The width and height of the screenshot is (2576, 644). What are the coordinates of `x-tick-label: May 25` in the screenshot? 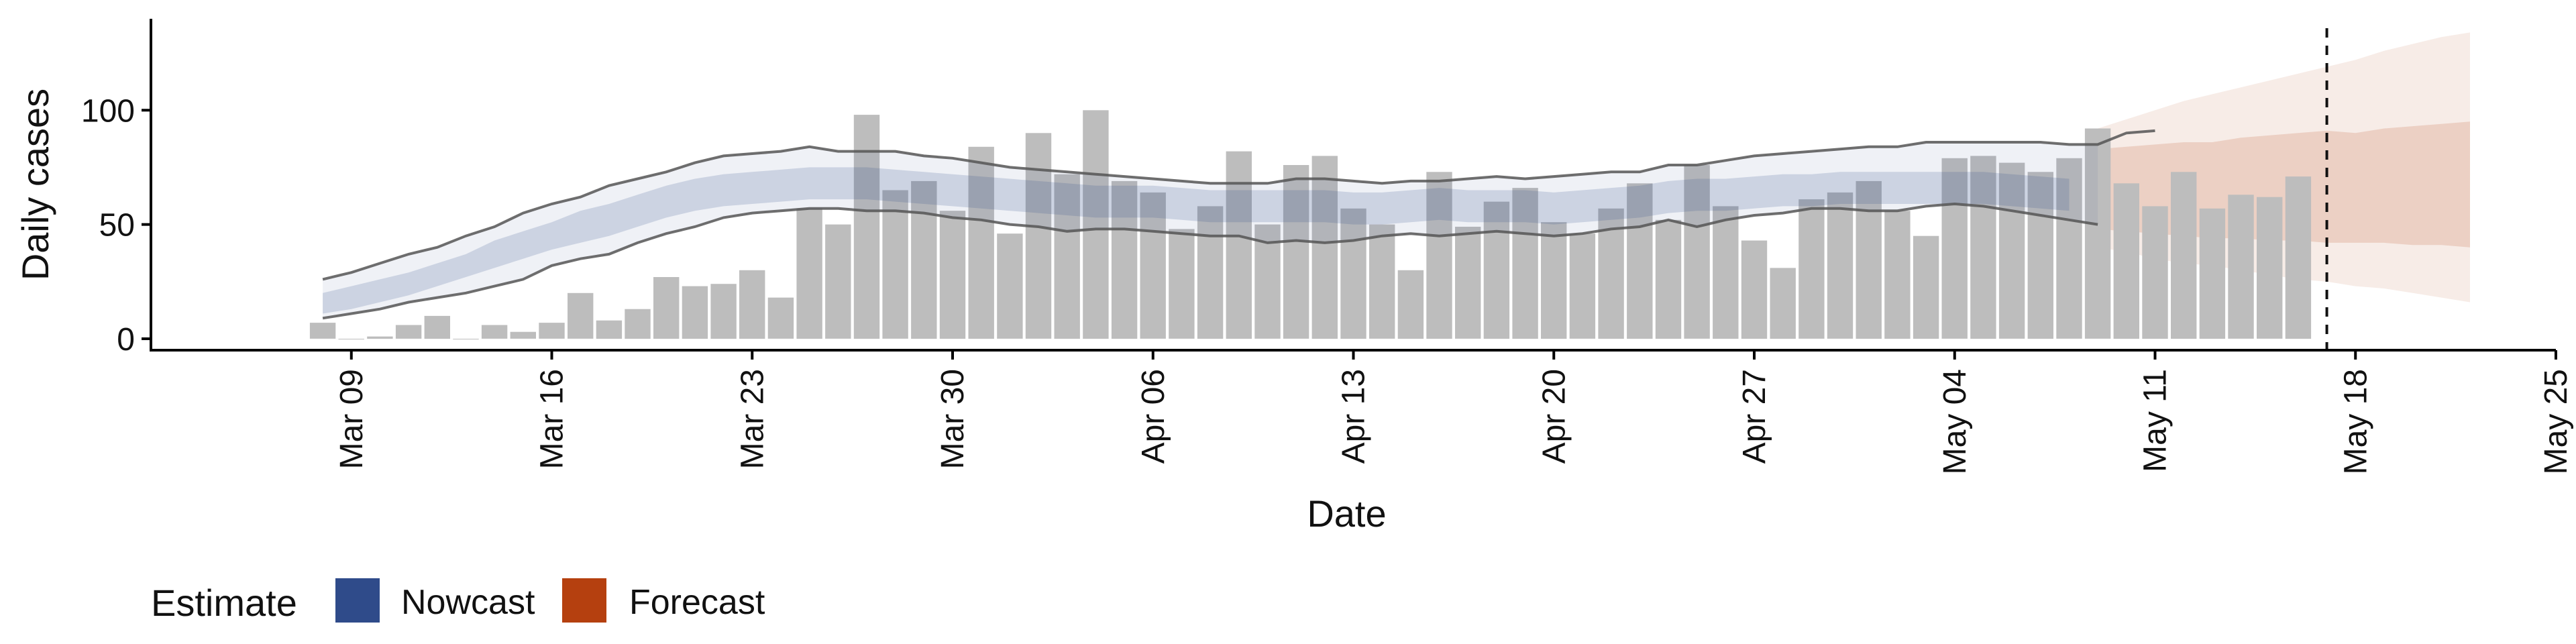 It's located at (2556, 421).